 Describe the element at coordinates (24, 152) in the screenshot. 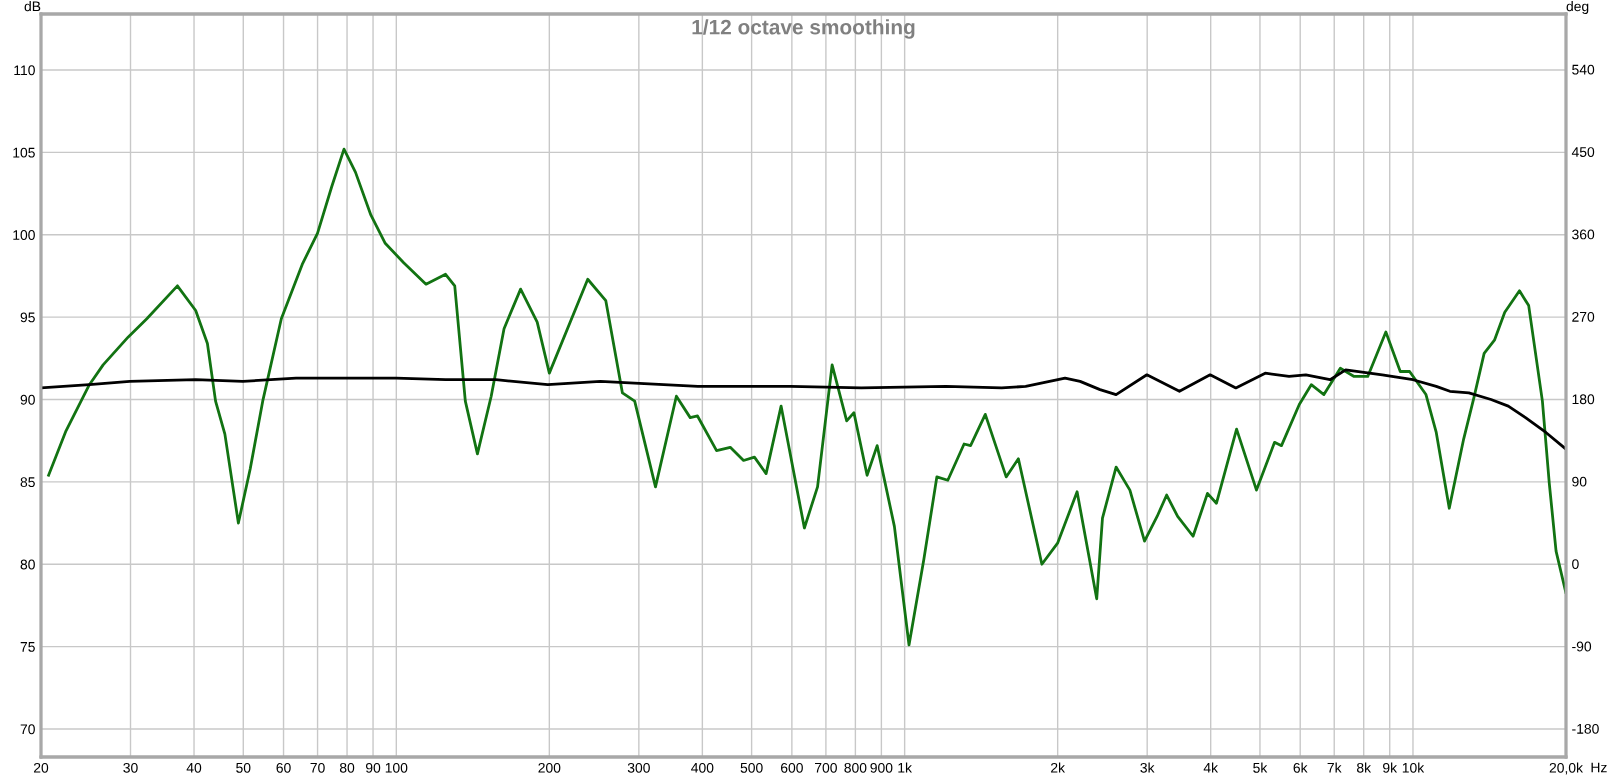

I see `y-tick-label: 105` at that location.